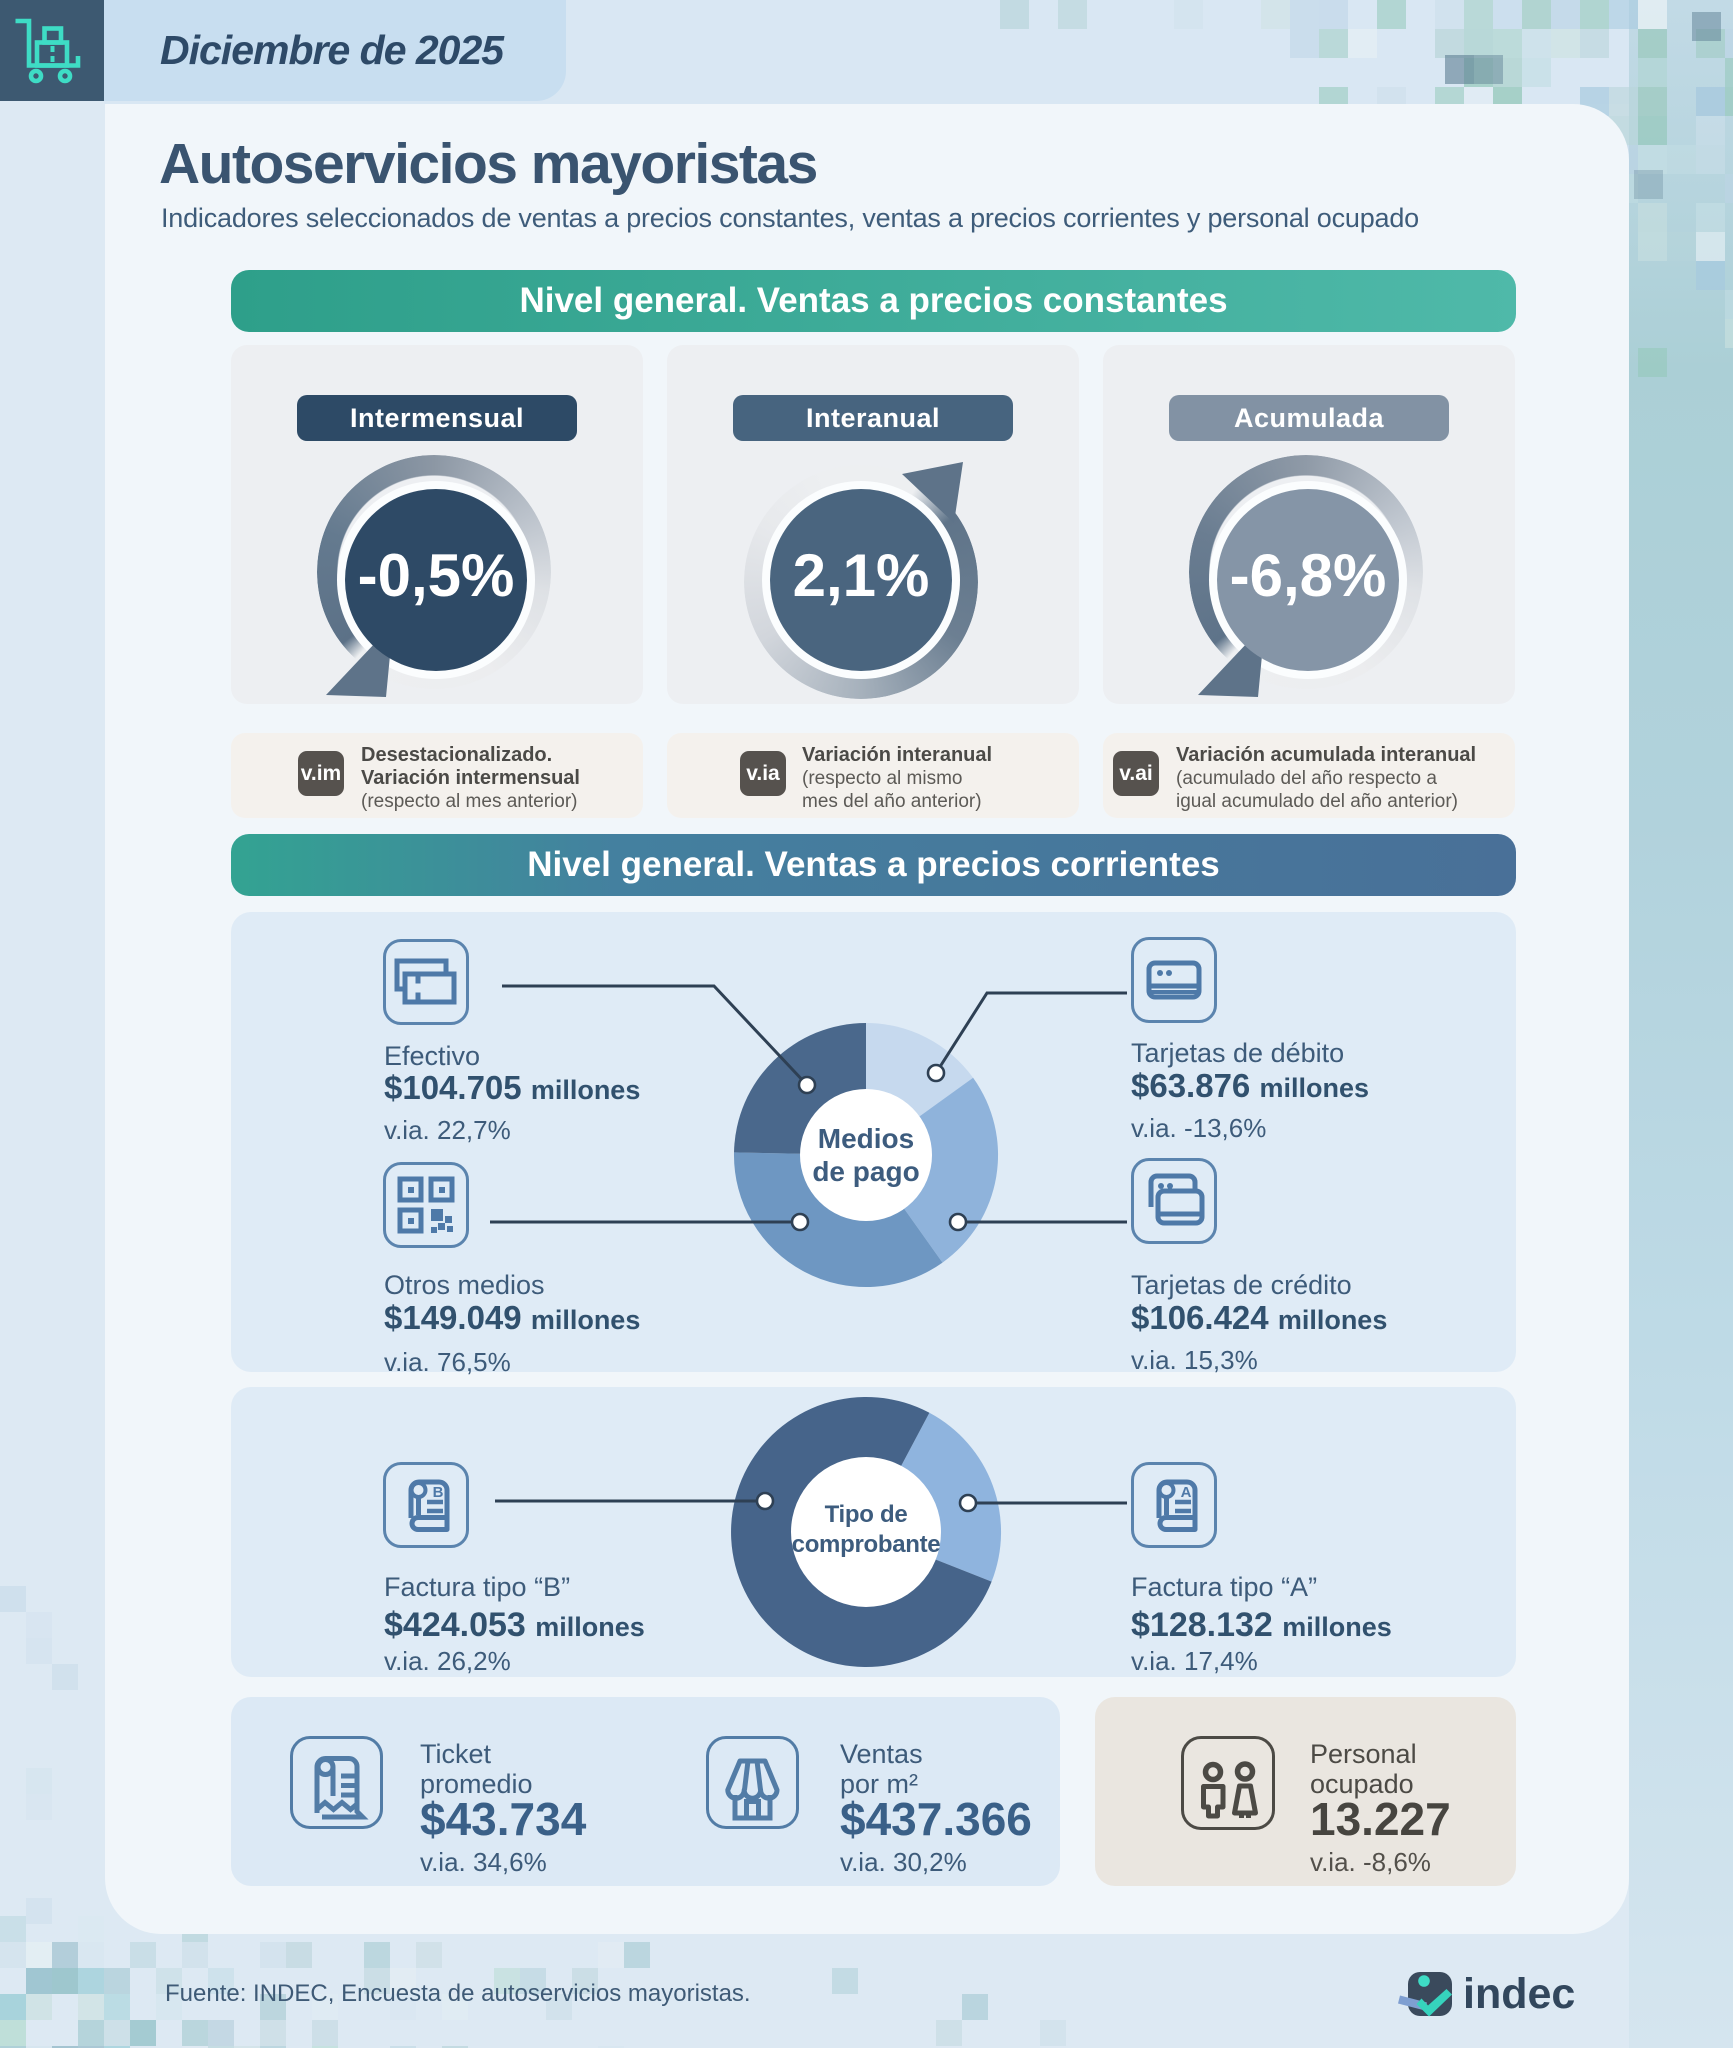 The width and height of the screenshot is (1733, 2048). What do you see at coordinates (438, 1492) in the screenshot?
I see `svg-text: B` at bounding box center [438, 1492].